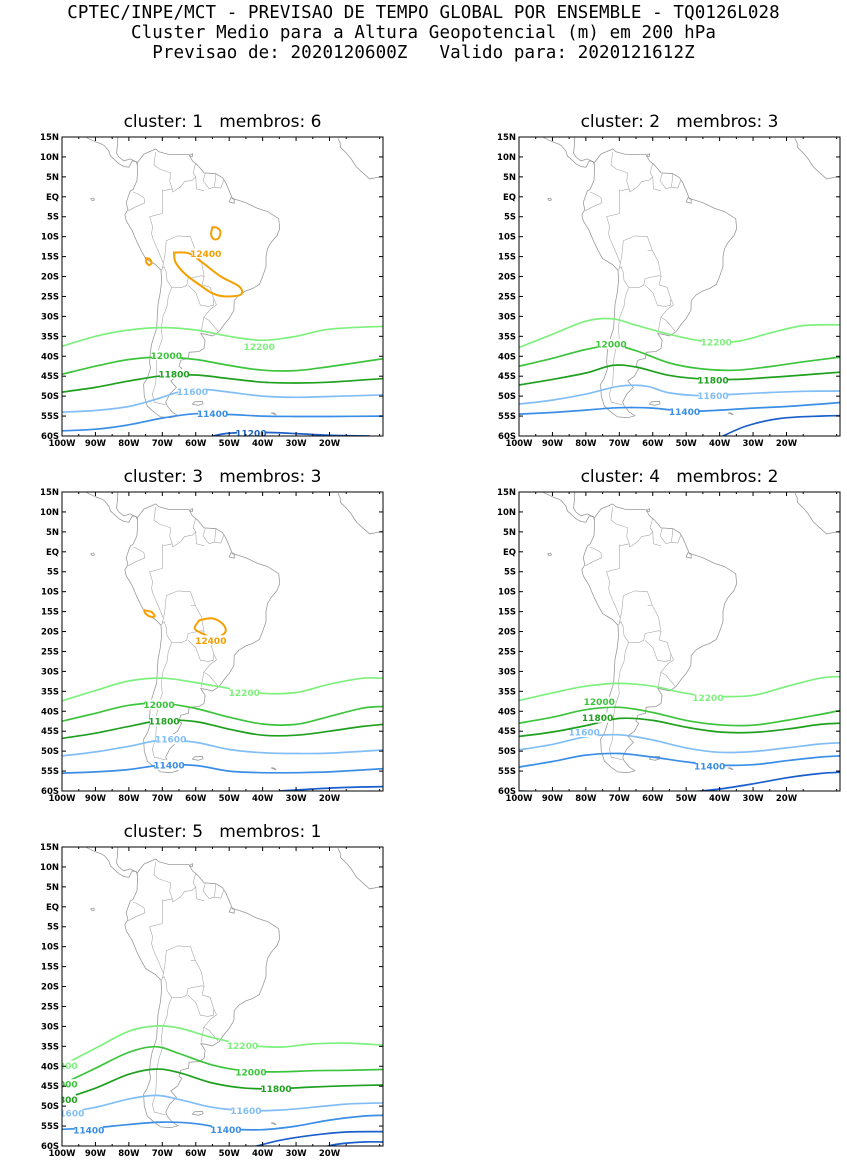 This screenshot has width=847, height=1165. I want to click on lon-tick-label: 90W, so click(553, 444).